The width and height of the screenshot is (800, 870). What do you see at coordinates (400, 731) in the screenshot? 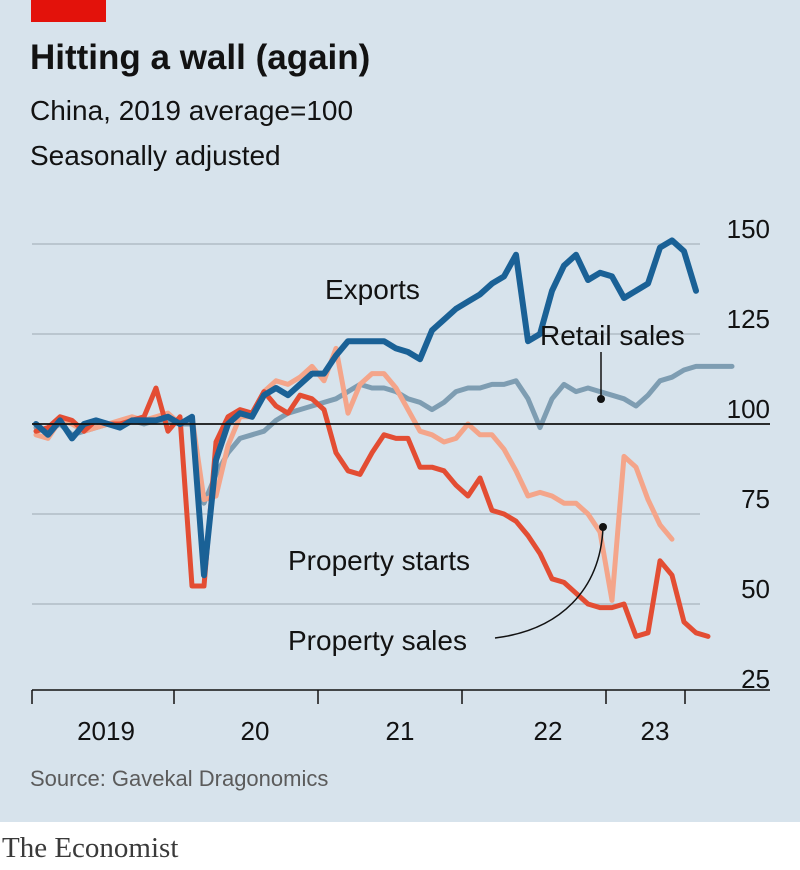
I see `x-tick-label-21: 21` at bounding box center [400, 731].